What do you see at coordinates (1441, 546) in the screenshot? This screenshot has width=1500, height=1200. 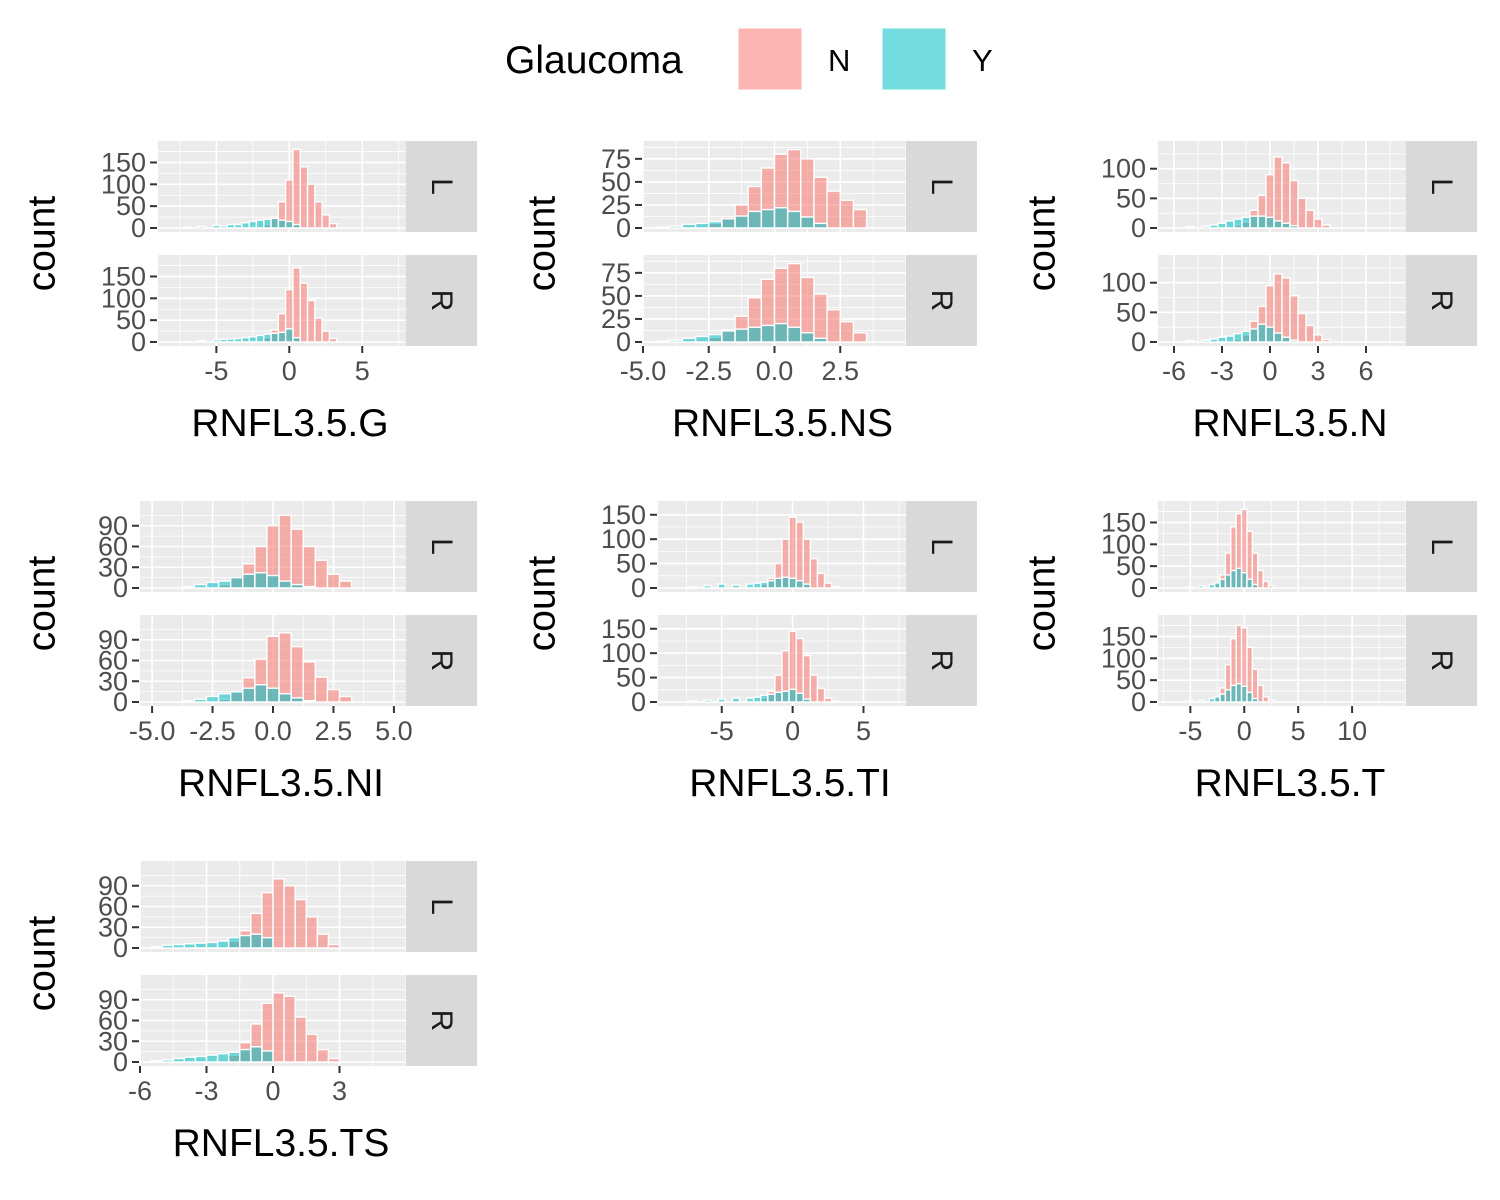 I see `facet-strip-label: L` at bounding box center [1441, 546].